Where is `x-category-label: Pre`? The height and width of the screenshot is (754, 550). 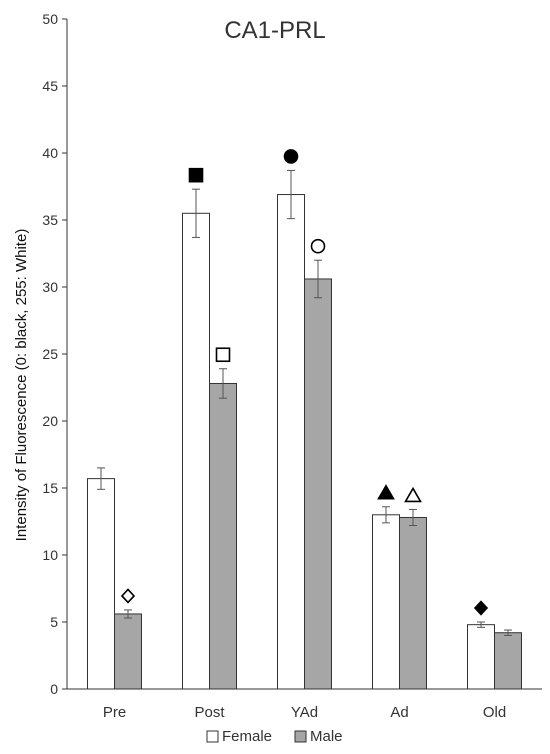
x-category-label: Pre is located at coordinates (114, 712).